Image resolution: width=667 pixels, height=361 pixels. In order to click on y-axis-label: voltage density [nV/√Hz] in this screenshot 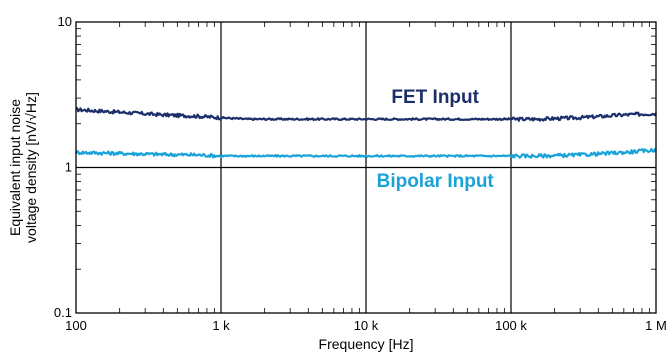, I will do `click(31, 167)`.